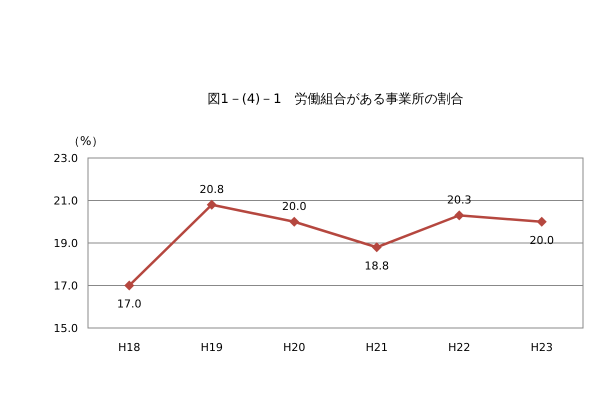  I want to click on y-tick-label: 23.0, so click(66, 158).